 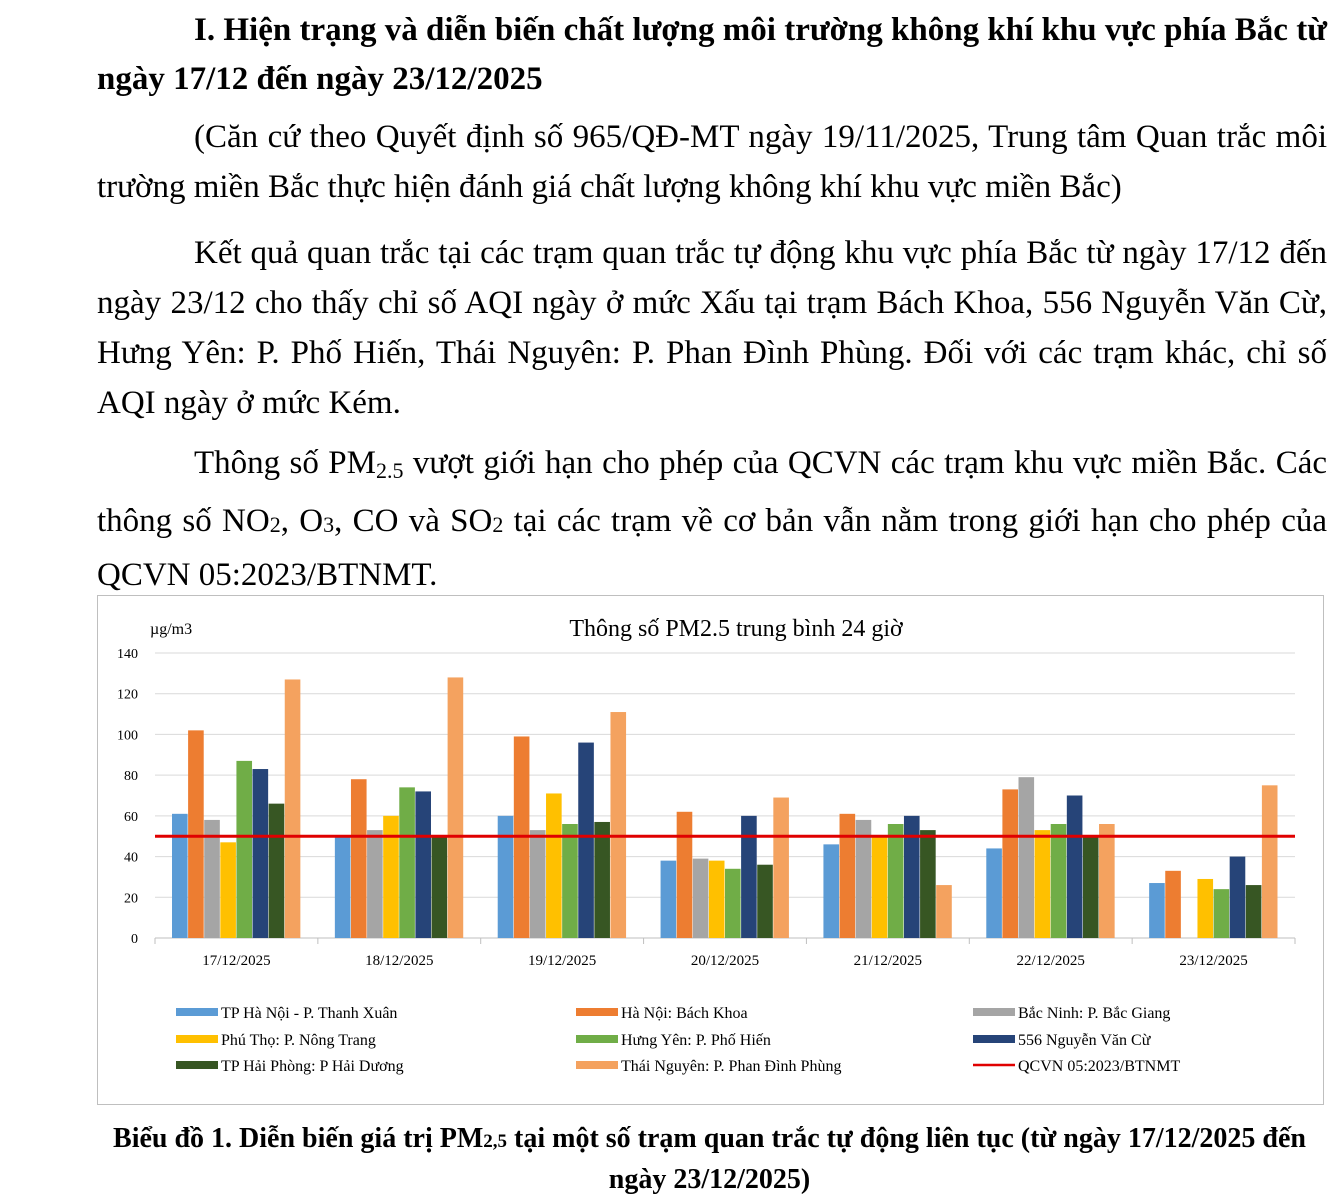 What do you see at coordinates (127, 695) in the screenshot?
I see `y-tick-label: 120` at bounding box center [127, 695].